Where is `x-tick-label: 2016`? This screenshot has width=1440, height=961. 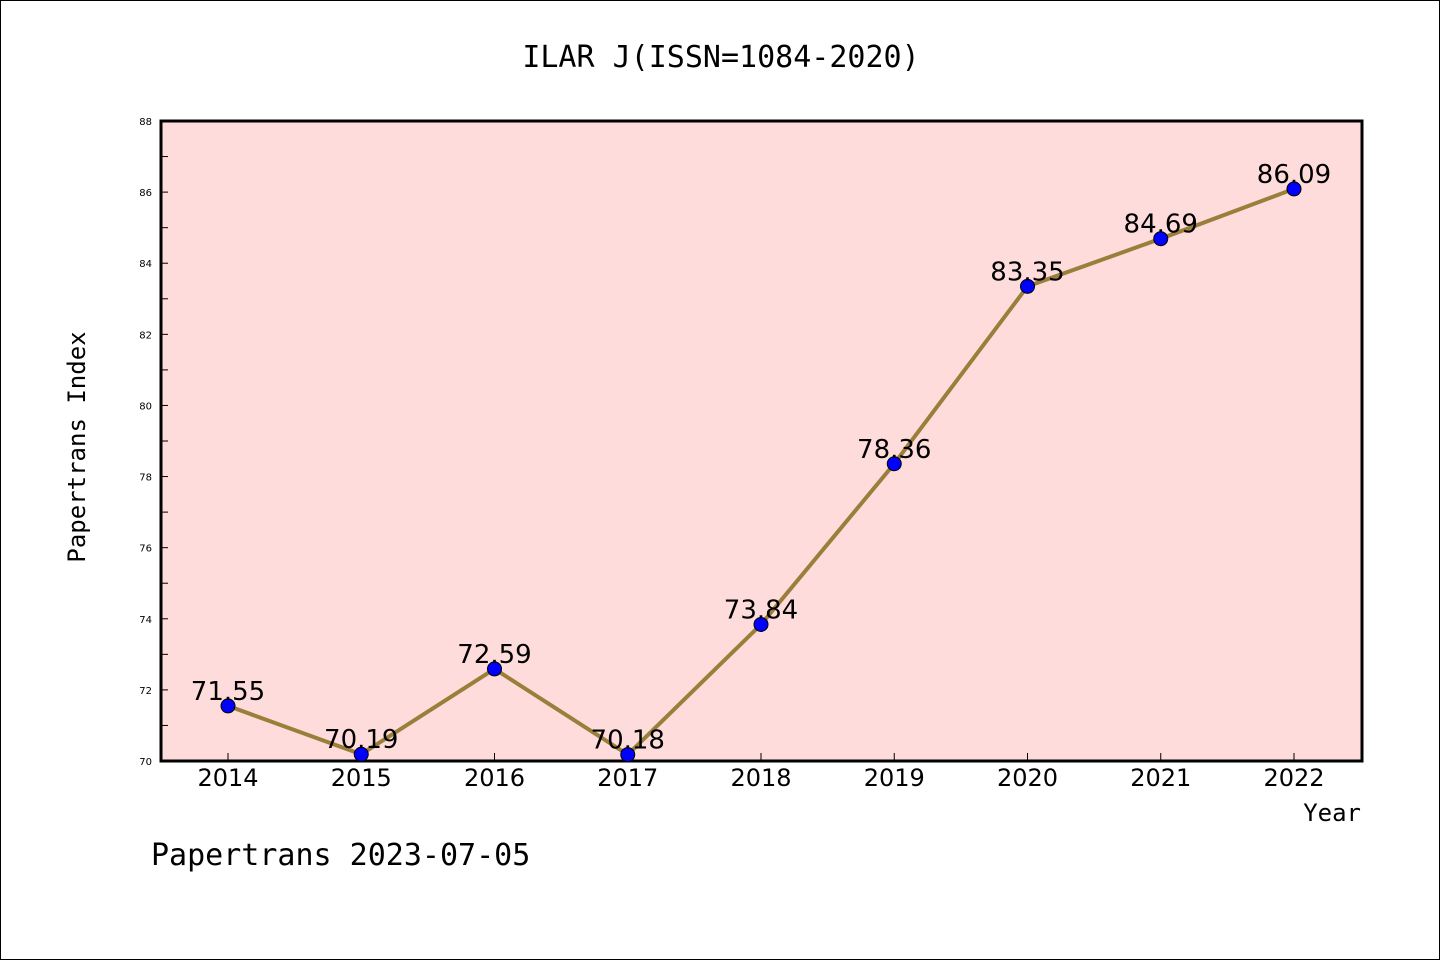 x-tick-label: 2016 is located at coordinates (494, 778).